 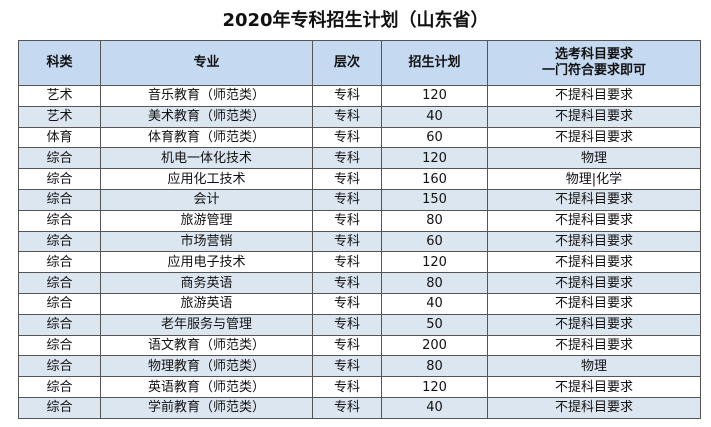 What do you see at coordinates (434, 345) in the screenshot?
I see `table-cell: 200` at bounding box center [434, 345].